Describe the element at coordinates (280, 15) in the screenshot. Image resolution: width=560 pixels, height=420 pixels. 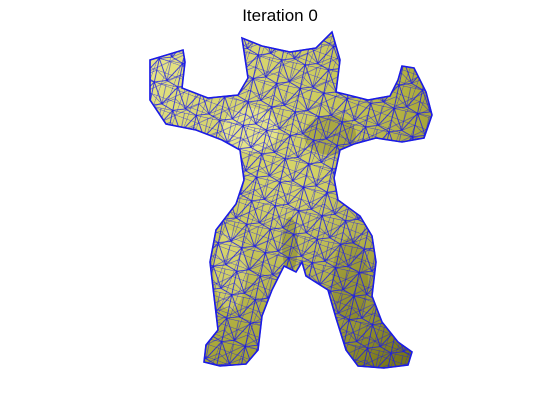
I see `figure-title: Iteration 0` at that location.